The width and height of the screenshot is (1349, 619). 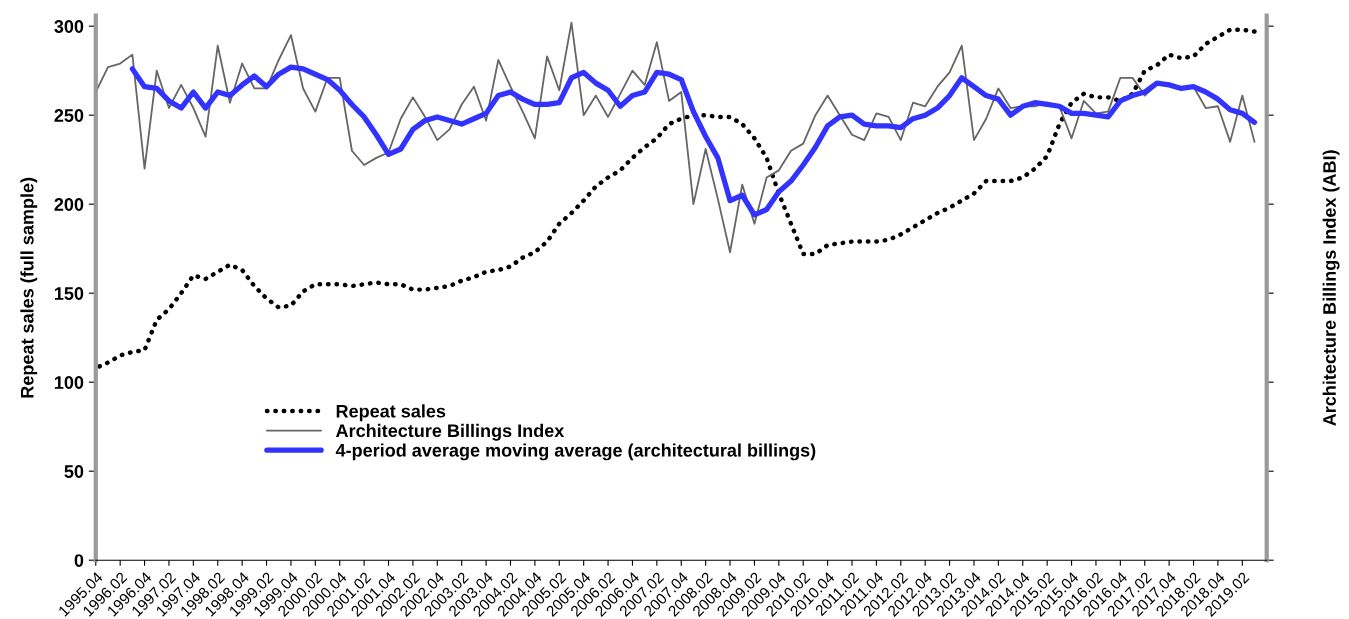 What do you see at coordinates (450, 432) in the screenshot?
I see `legend-label: Architecture Billings Index` at bounding box center [450, 432].